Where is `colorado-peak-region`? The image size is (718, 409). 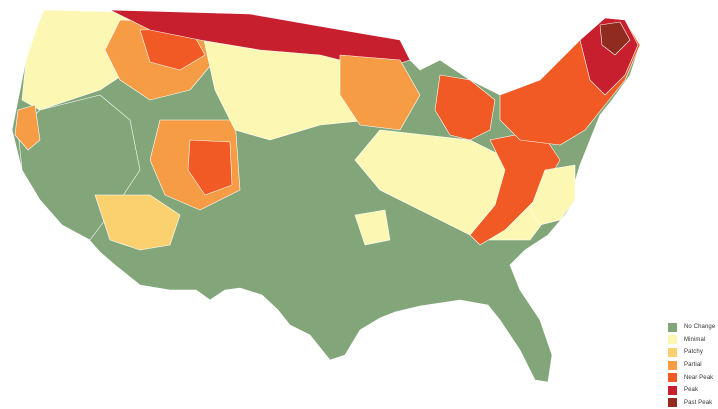
colorado-peak-region is located at coordinates (210, 167).